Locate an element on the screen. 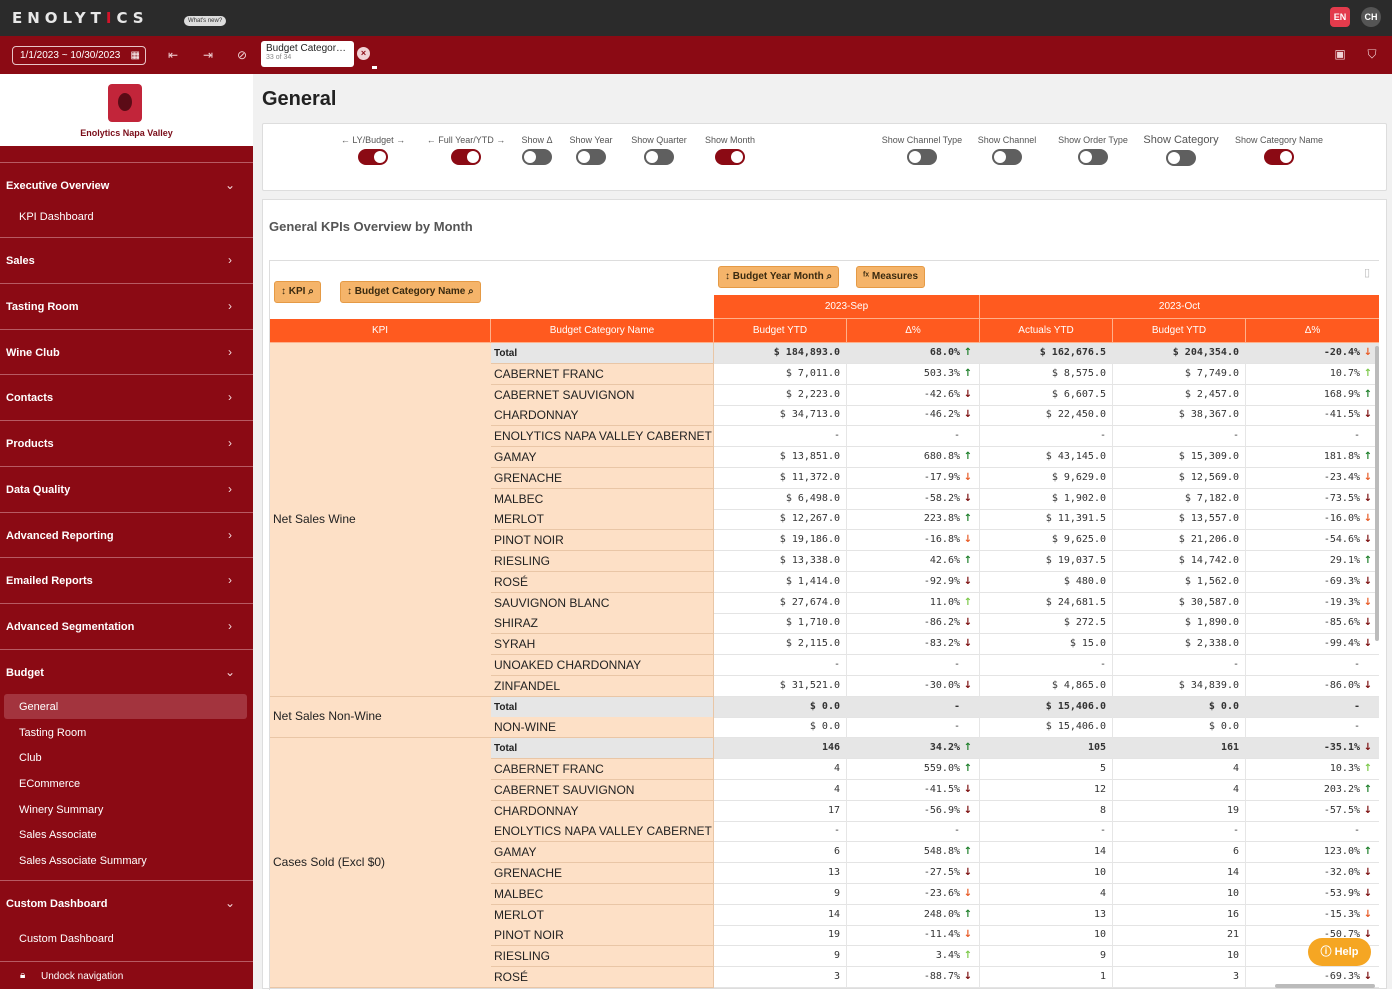 This screenshot has height=990, width=1392. toggle-show-category-name: Show Category Name is located at coordinates (1279, 150).